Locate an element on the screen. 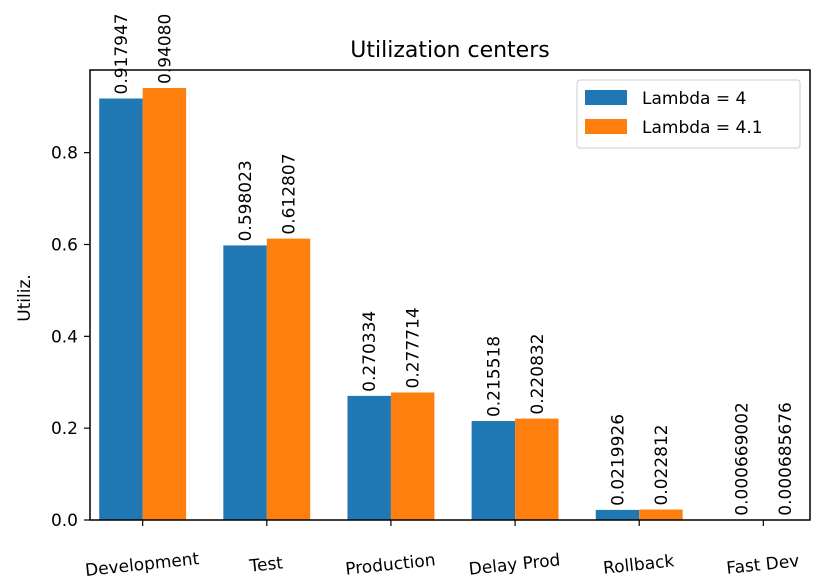  x-tick-label-1: Development is located at coordinates (142, 564).